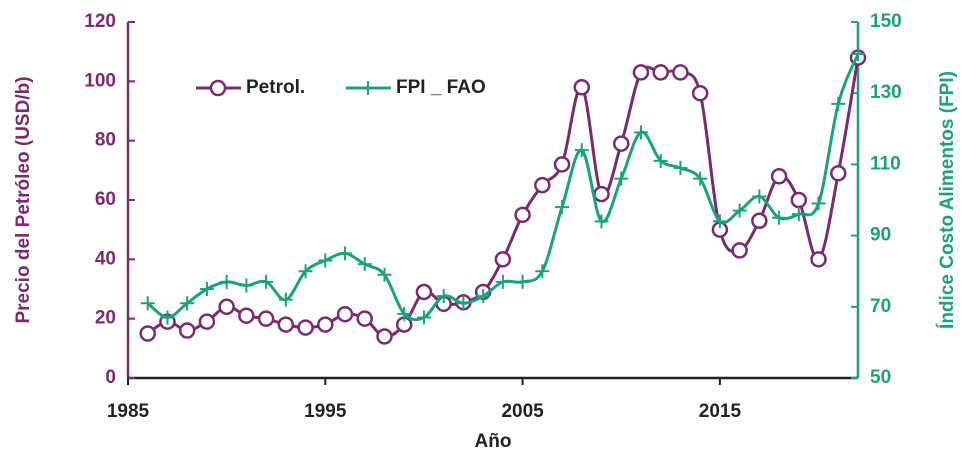  What do you see at coordinates (110, 377) in the screenshot?
I see `y-tick-label: 0` at bounding box center [110, 377].